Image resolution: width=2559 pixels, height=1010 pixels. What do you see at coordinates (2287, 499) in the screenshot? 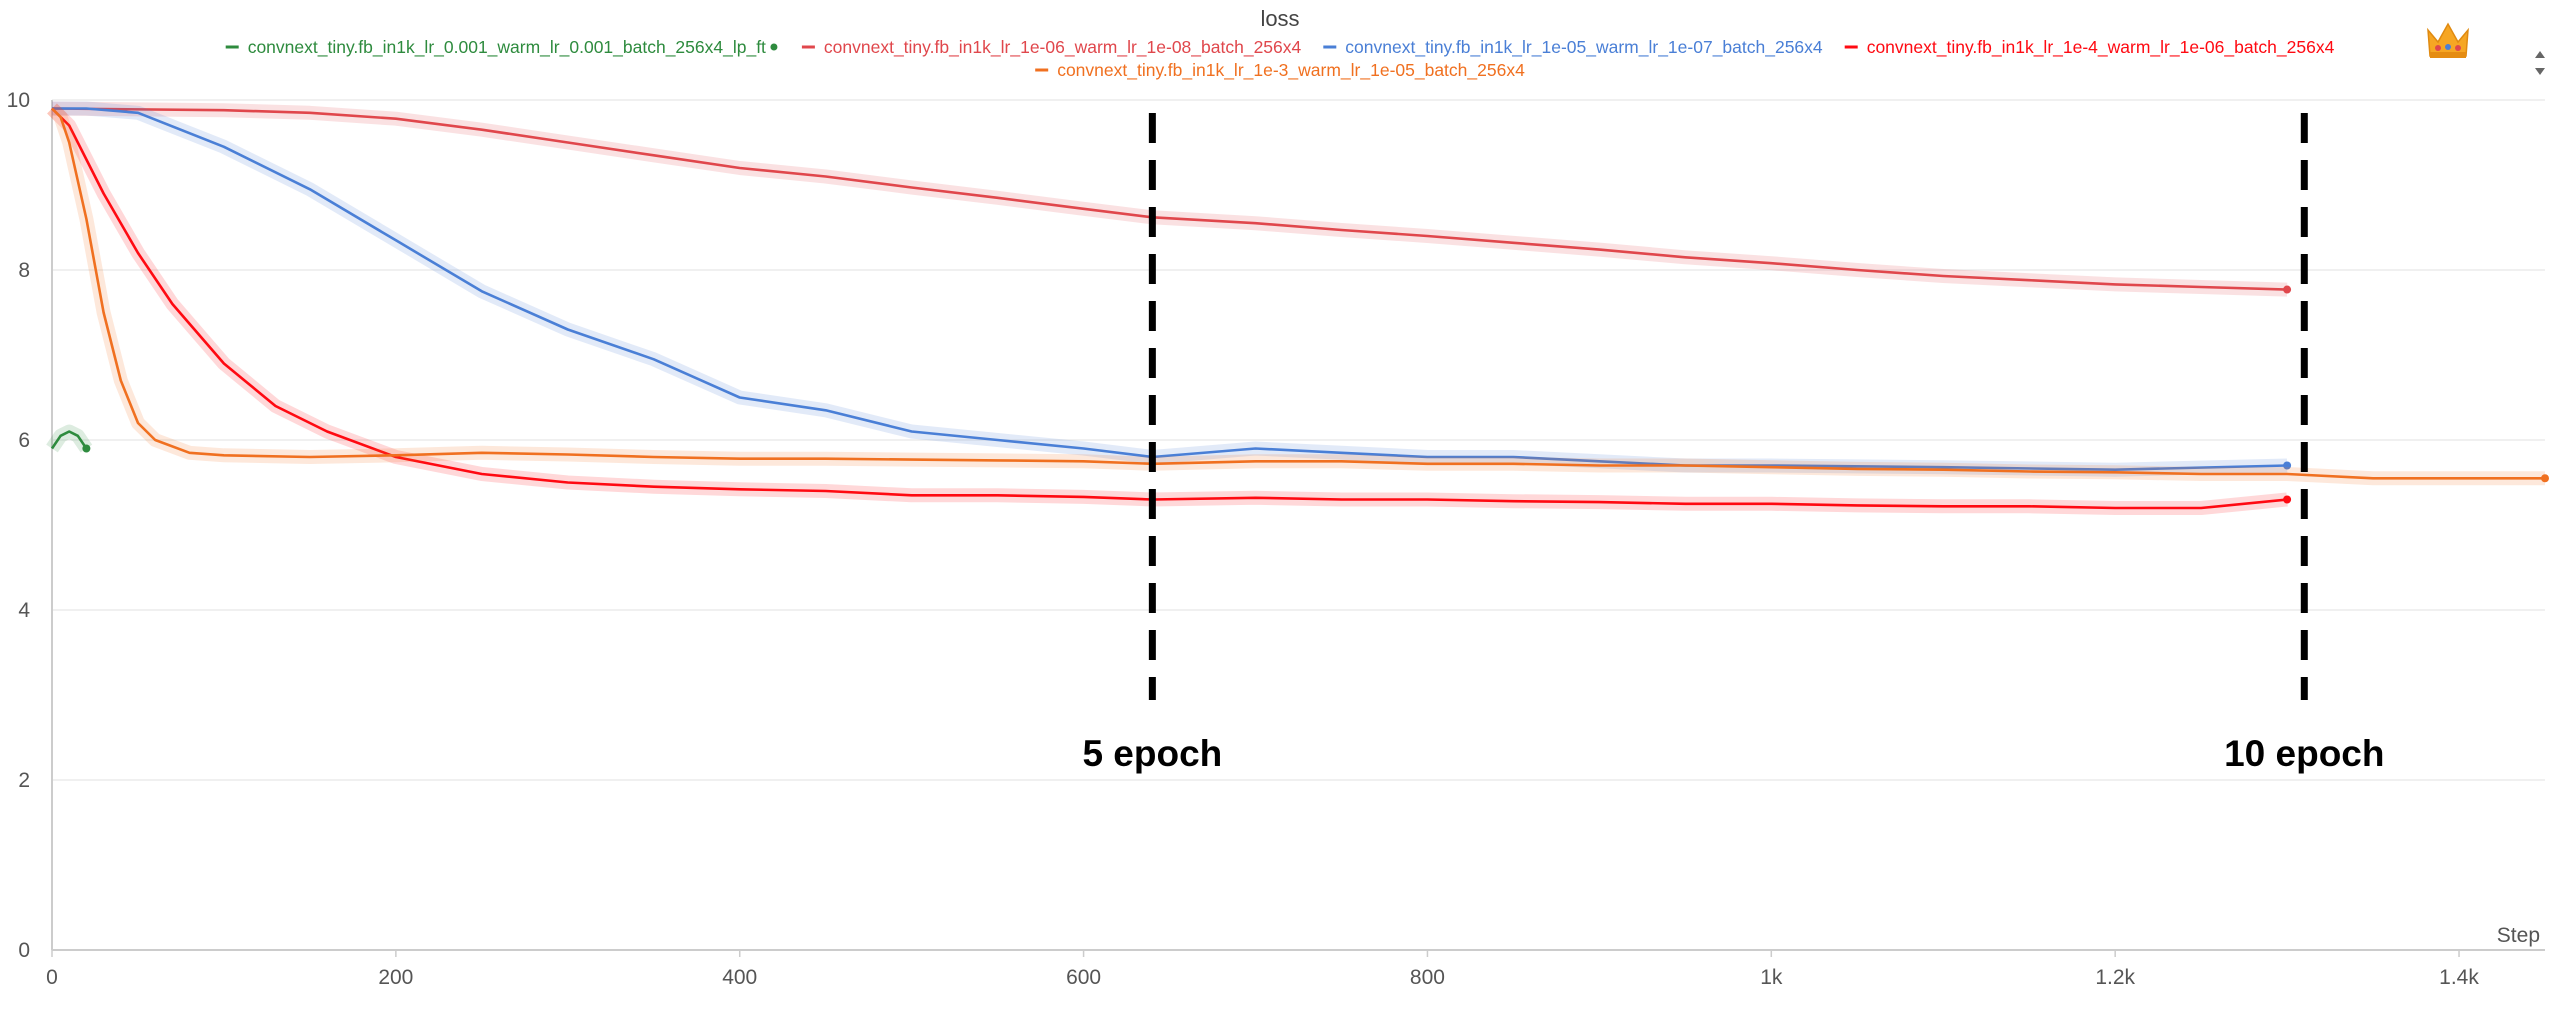
I see `series-3-end-point` at bounding box center [2287, 499].